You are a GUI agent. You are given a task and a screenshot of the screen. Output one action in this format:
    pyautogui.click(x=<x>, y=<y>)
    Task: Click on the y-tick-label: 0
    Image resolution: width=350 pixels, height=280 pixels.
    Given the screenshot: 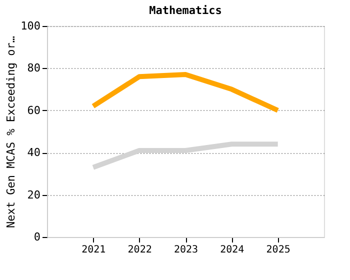 What is the action you would take?
    pyautogui.click(x=37, y=237)
    